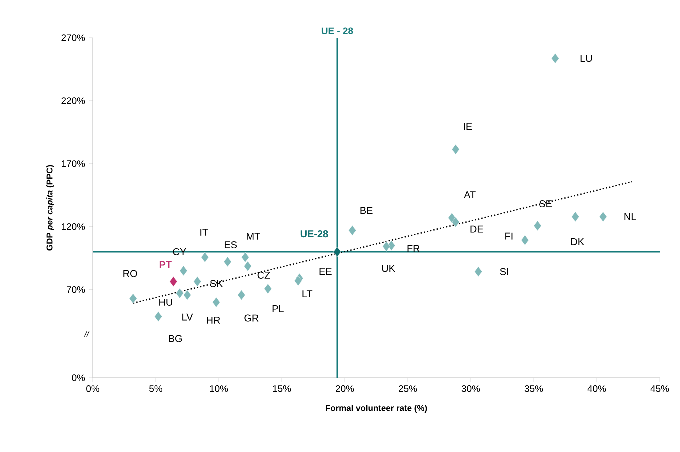  What do you see at coordinates (546, 204) in the screenshot?
I see `annotation: SE` at bounding box center [546, 204].